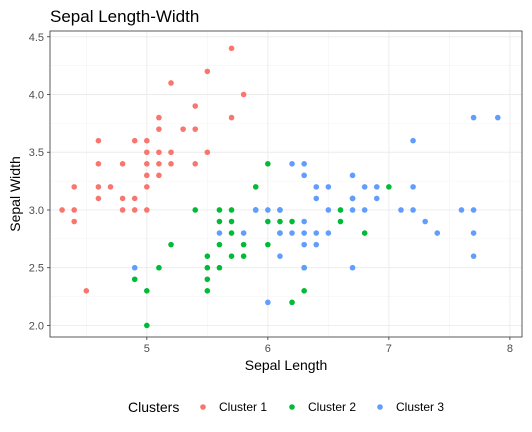  I want to click on y-axis-title: Sepal Width, so click(15, 193).